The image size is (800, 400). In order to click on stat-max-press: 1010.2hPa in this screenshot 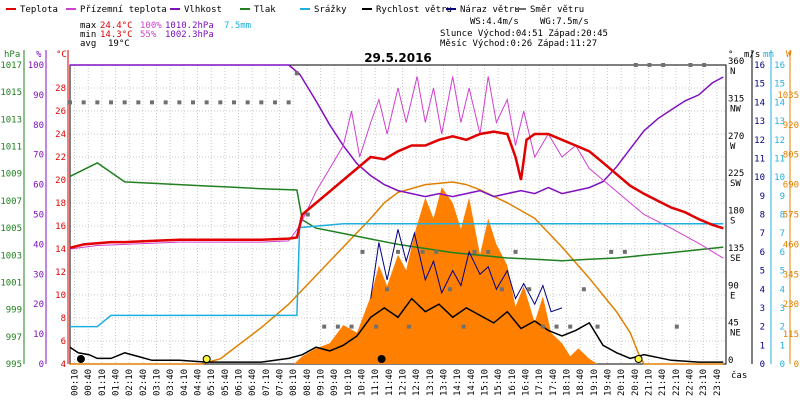, I will do `click(189, 26)`.